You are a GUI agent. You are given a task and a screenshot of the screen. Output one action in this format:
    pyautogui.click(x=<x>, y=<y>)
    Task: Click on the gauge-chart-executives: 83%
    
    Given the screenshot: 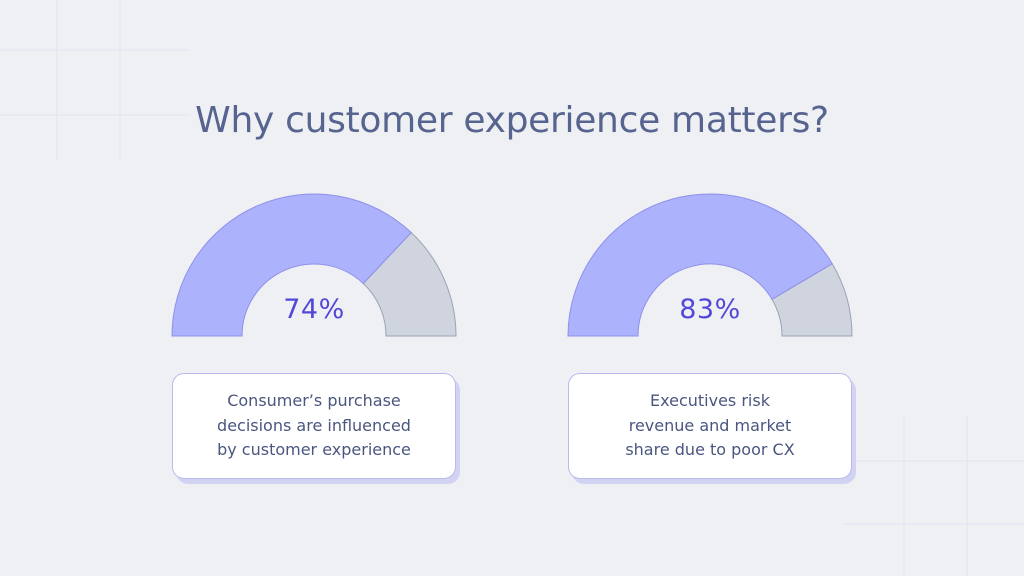 What is the action you would take?
    pyautogui.click(x=710, y=266)
    